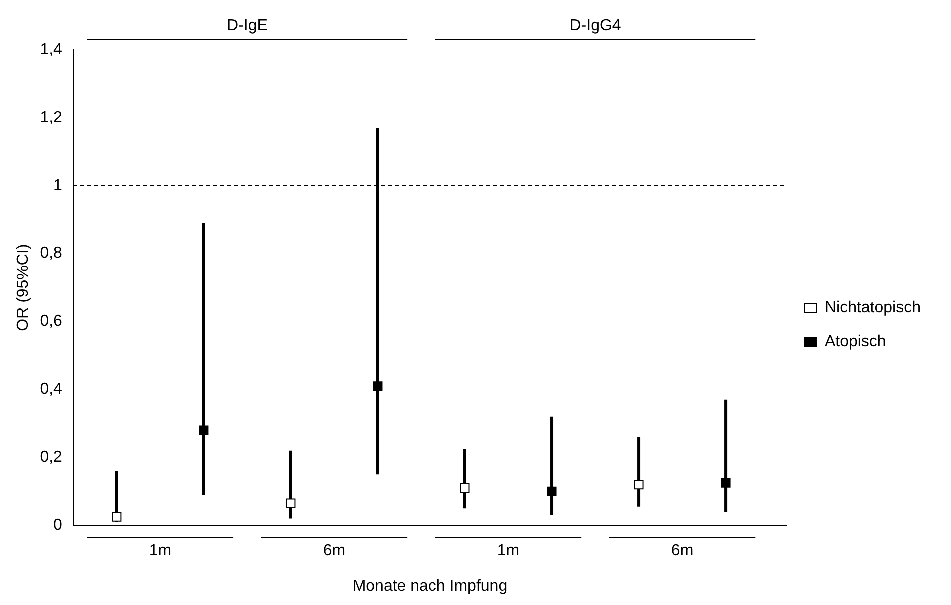  I want to click on y-axis-title: OR (95%CI), so click(23, 288).